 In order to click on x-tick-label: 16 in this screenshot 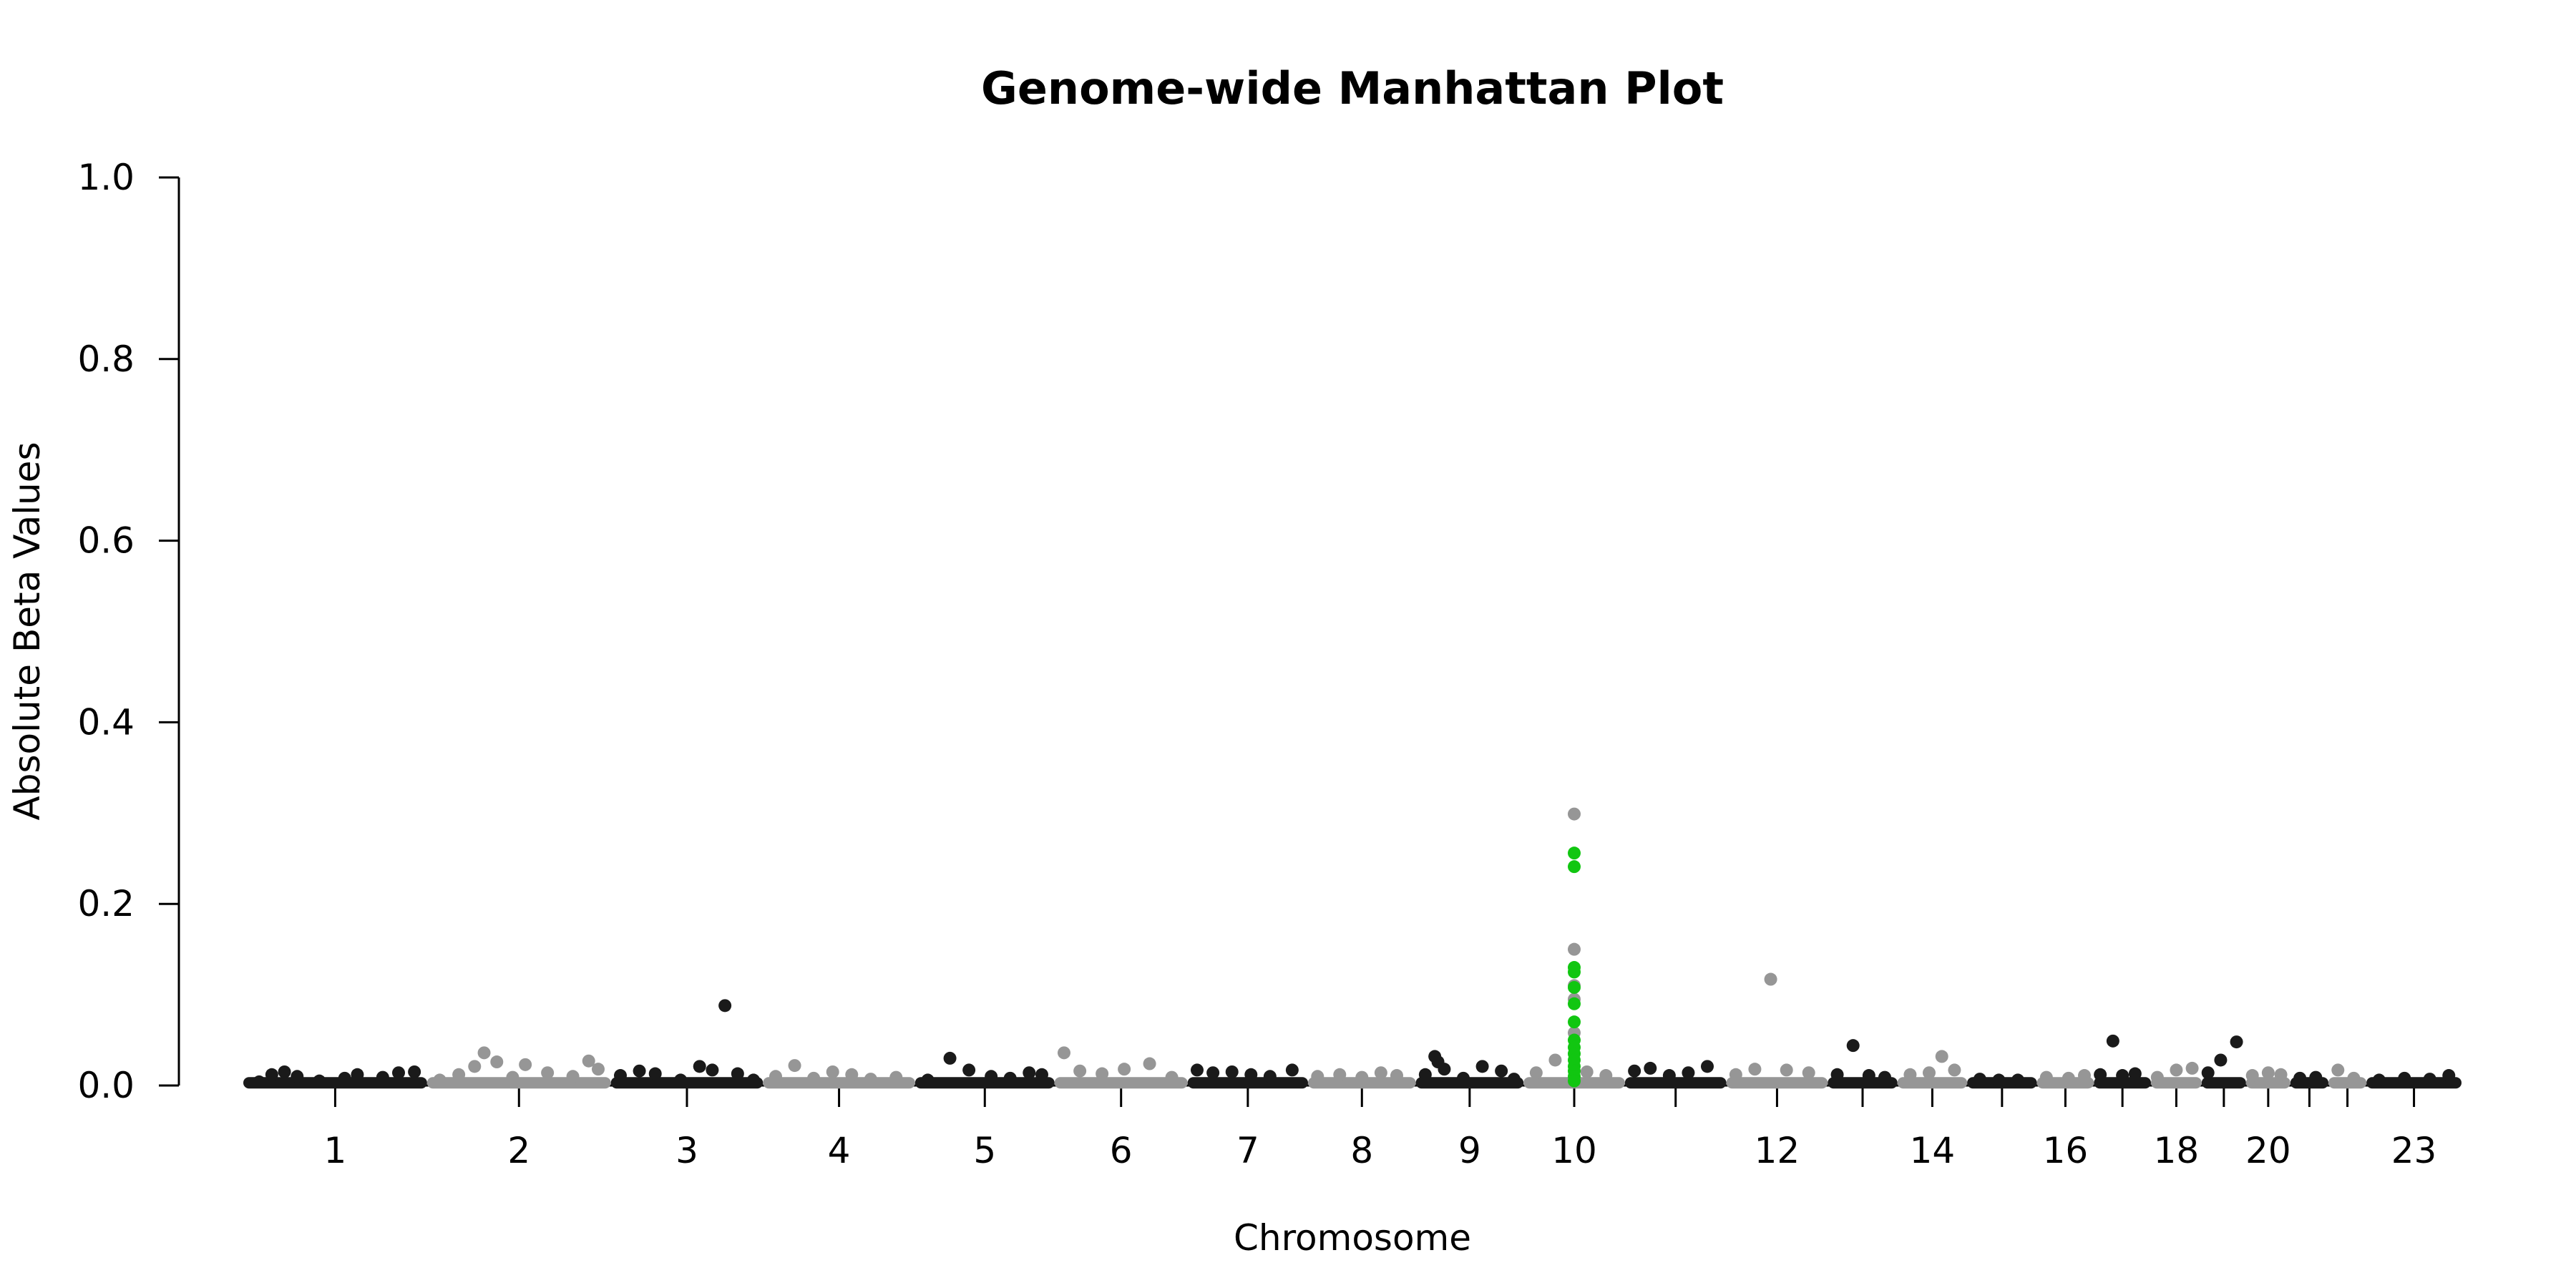, I will do `click(2066, 1150)`.